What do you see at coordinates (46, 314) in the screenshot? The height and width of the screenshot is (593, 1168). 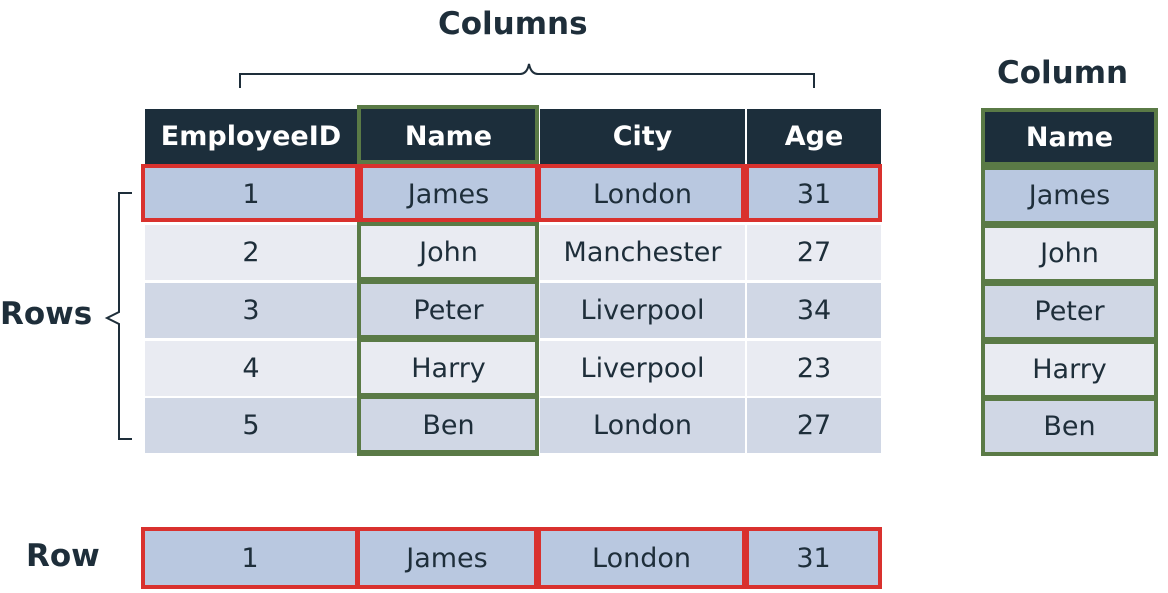 I see `rows-label: Rows` at bounding box center [46, 314].